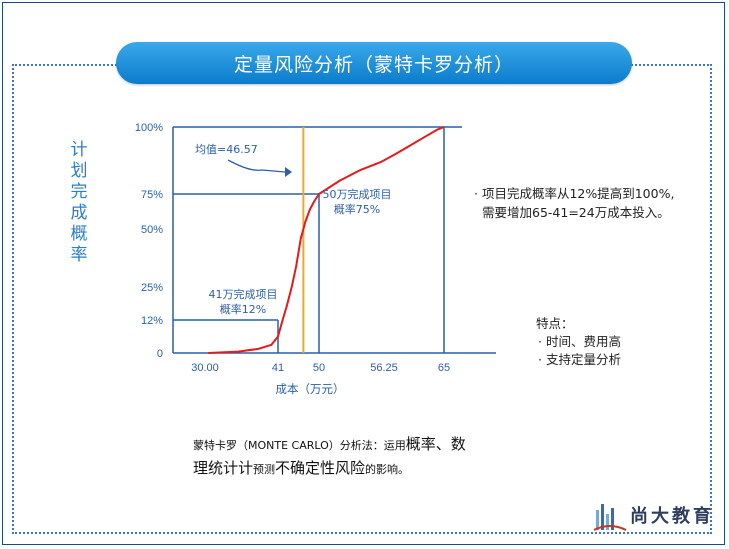 The image size is (729, 549). I want to click on feature-item: · 时间、费用高, so click(579, 341).